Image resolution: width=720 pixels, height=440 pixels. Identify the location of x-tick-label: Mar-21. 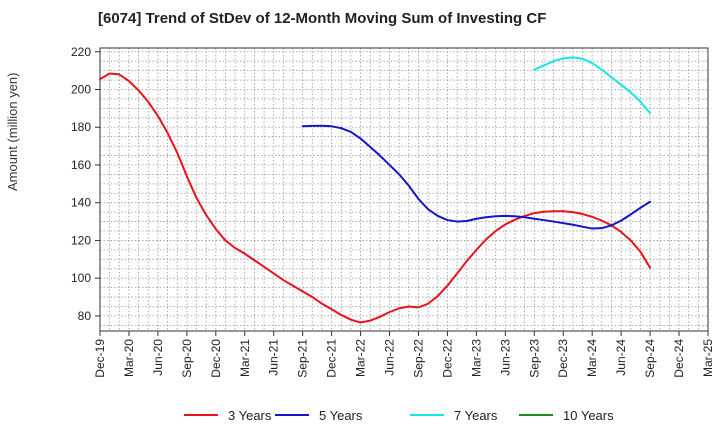
(245, 358).